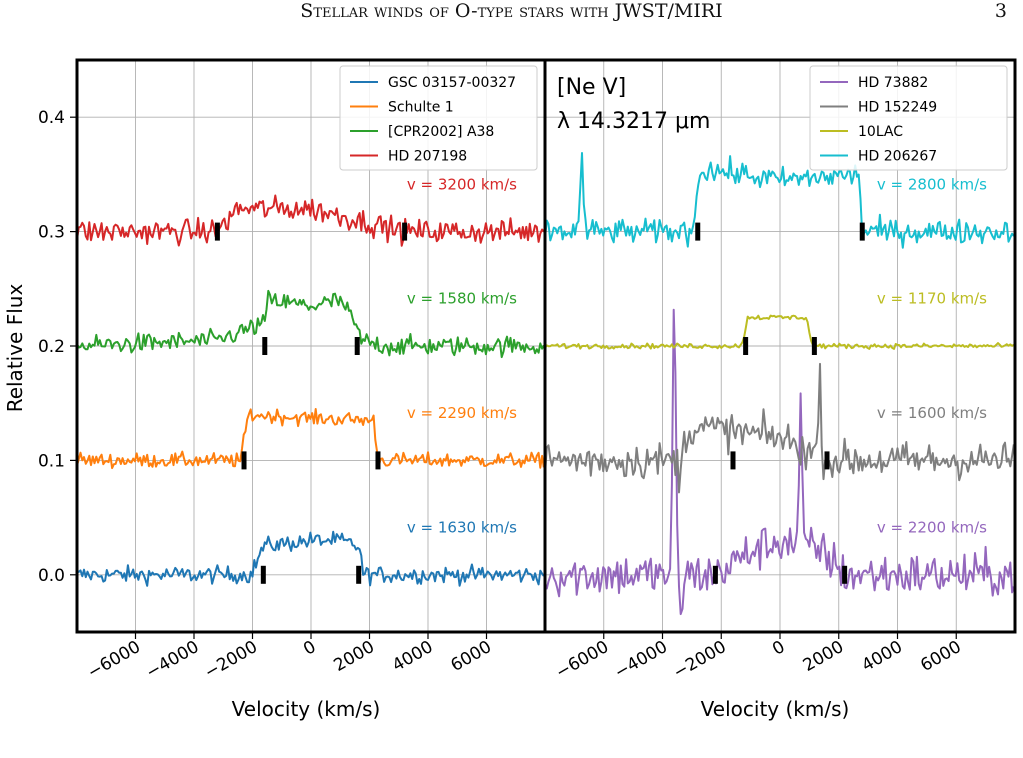 This screenshot has width=1023, height=758. I want to click on vinf-label: v = 1580 km/s, so click(462, 299).